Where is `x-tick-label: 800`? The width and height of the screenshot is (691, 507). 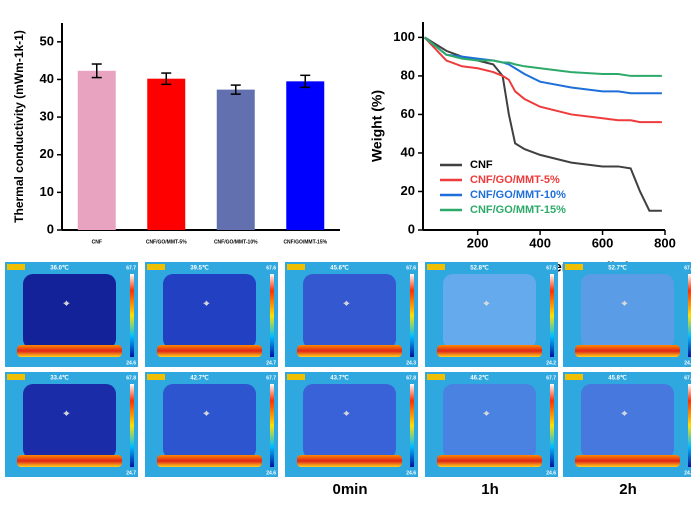
x-tick-label: 800 is located at coordinates (665, 242).